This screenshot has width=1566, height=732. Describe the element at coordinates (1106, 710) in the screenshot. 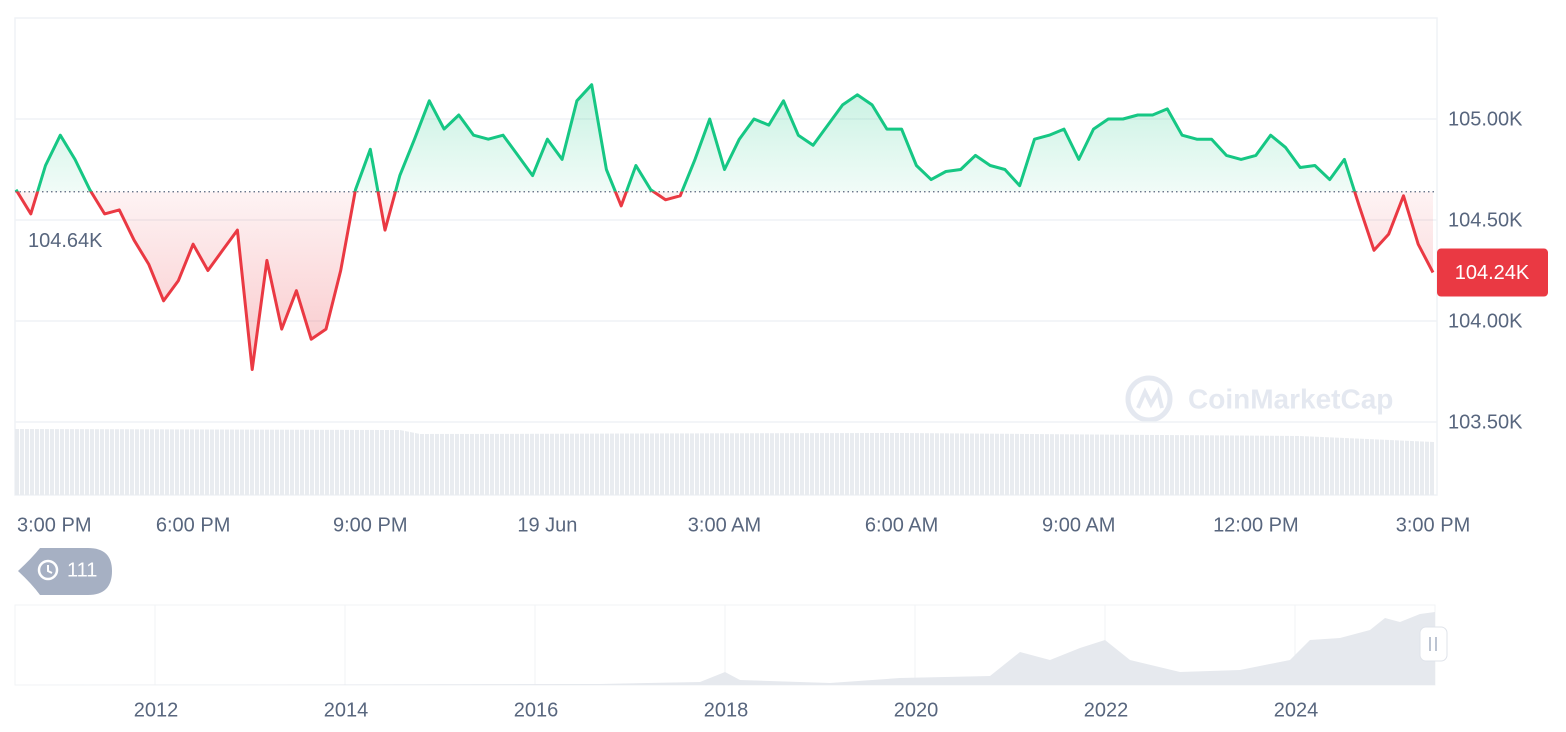

I see `year-label: 2022` at that location.